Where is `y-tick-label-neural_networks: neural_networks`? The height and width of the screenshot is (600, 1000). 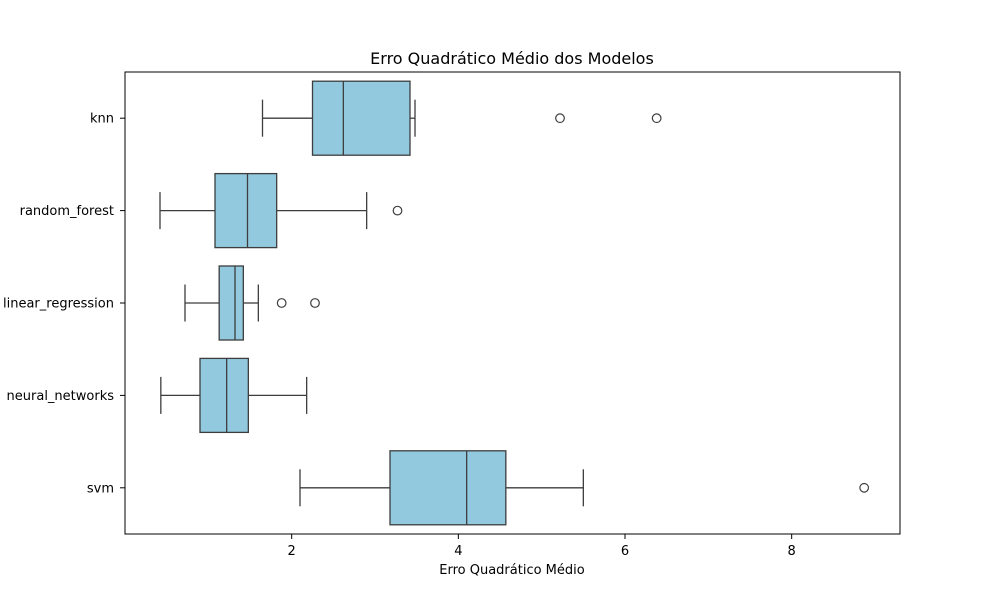
y-tick-label-neural_networks: neural_networks is located at coordinates (61, 396).